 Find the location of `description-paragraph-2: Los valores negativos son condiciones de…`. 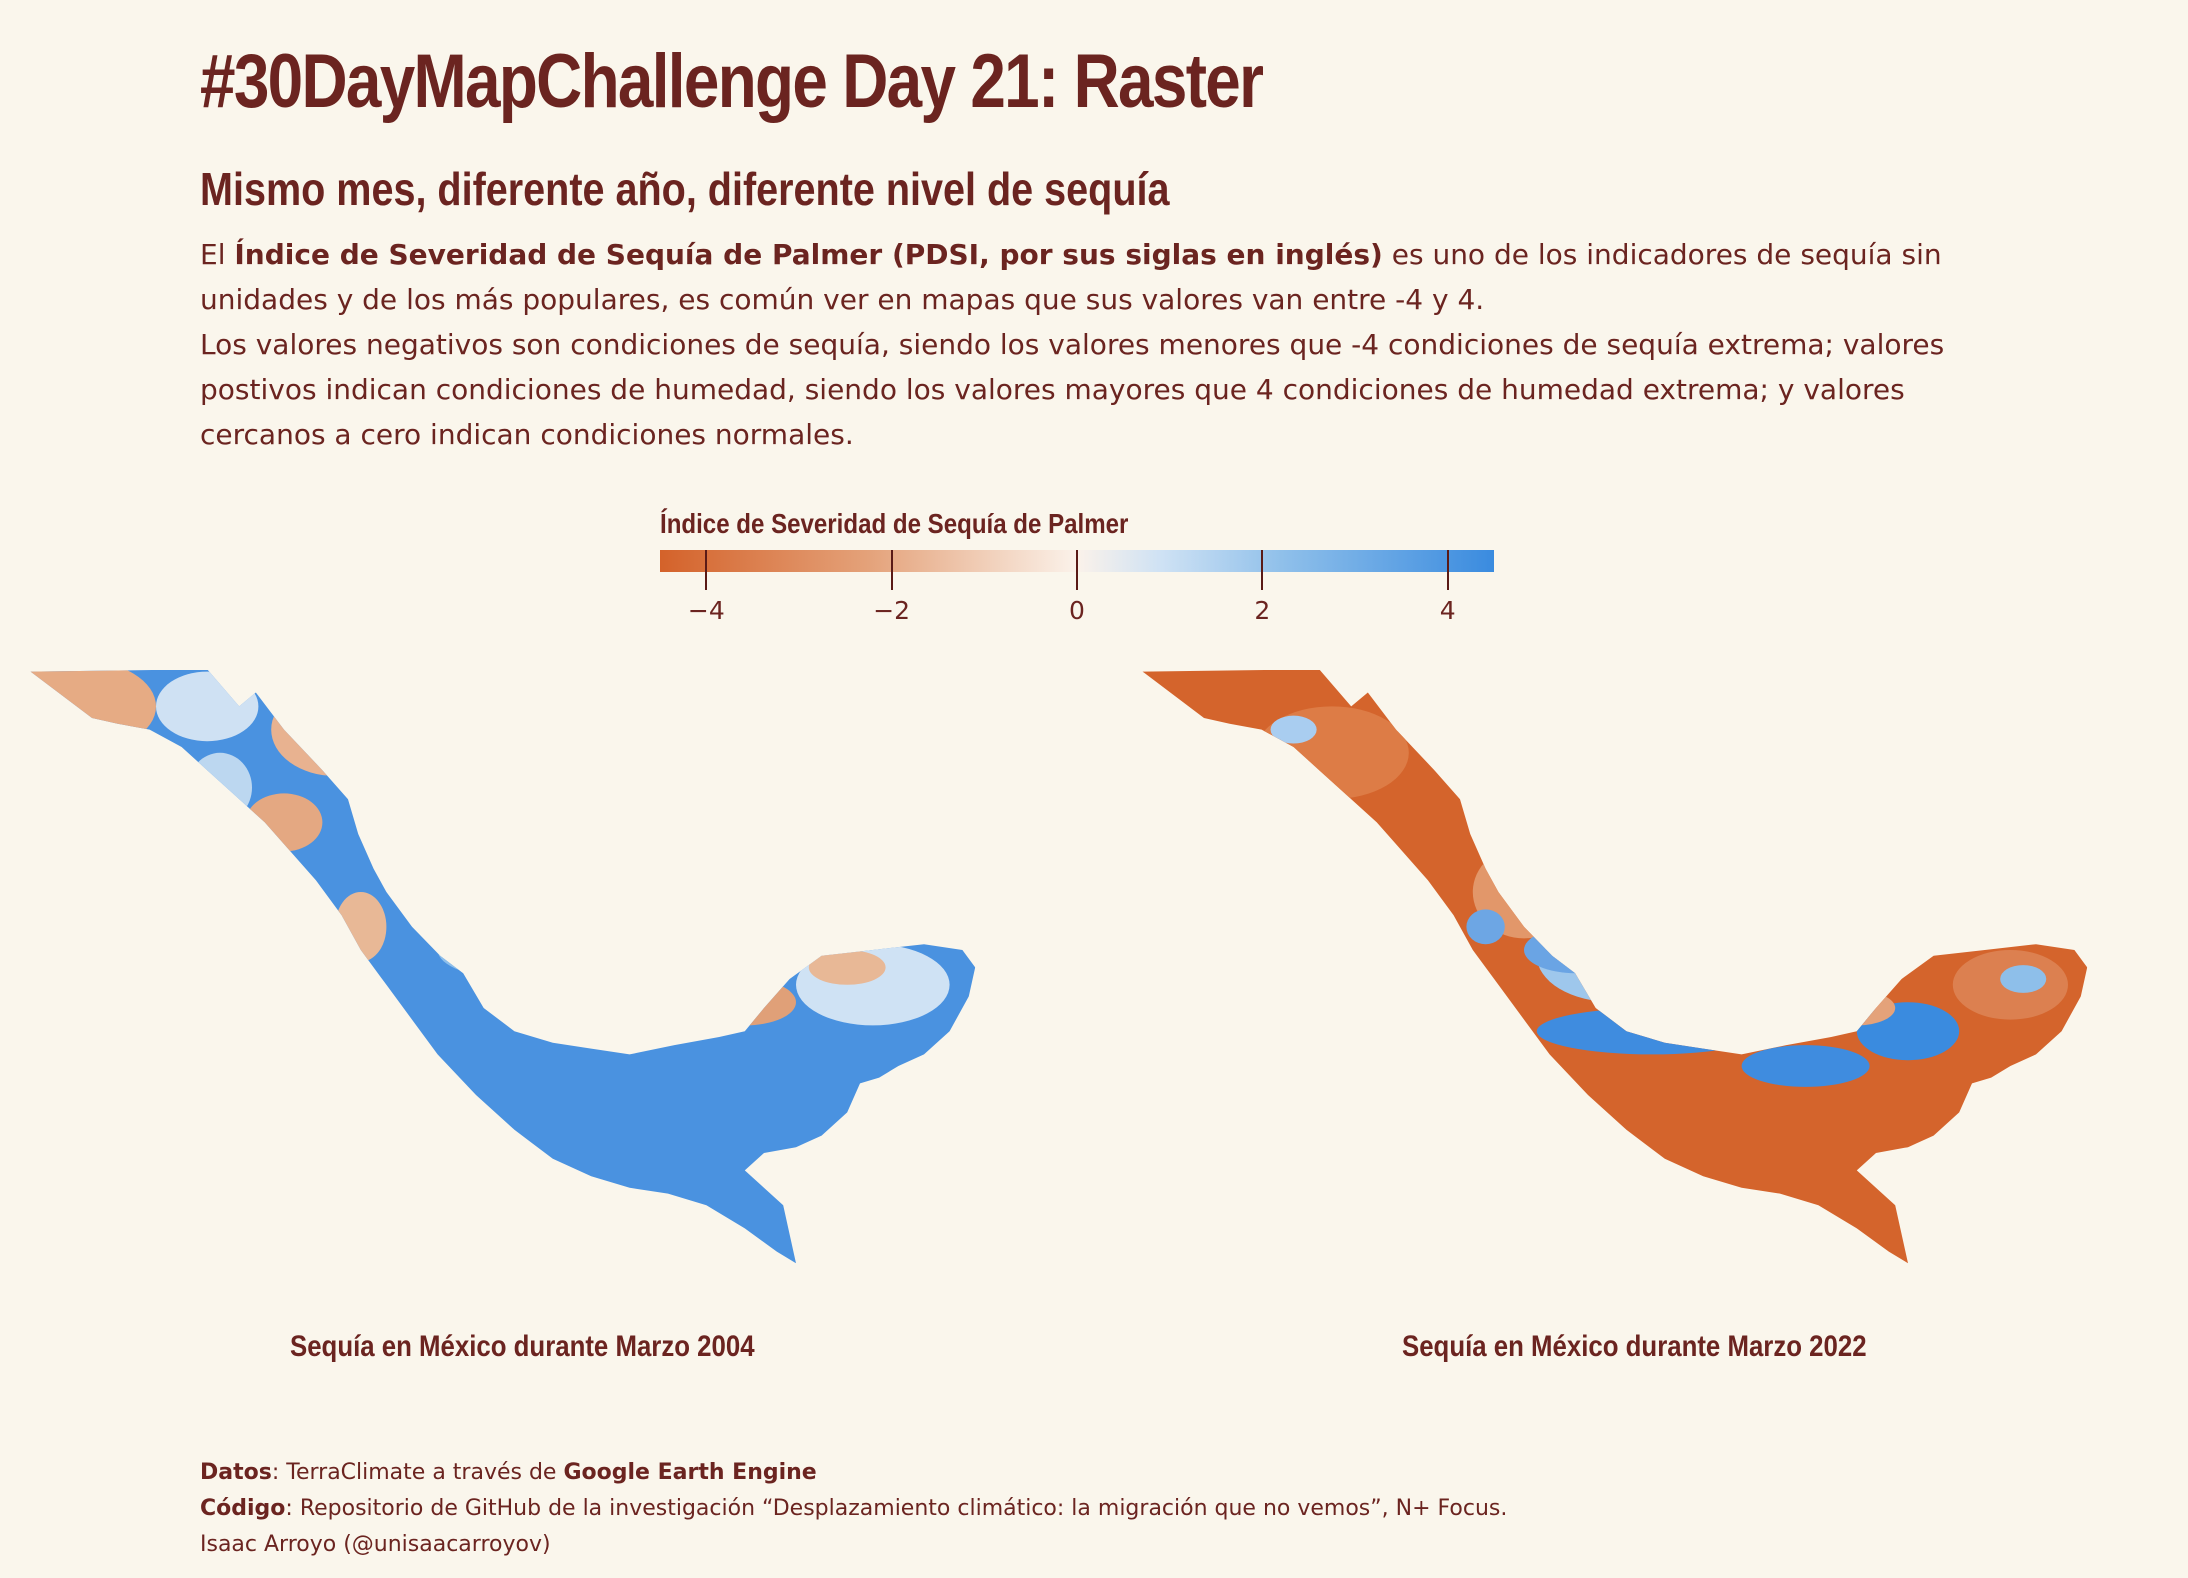

description-paragraph-2: Los valores negativos son condiciones de… is located at coordinates (1072, 389).